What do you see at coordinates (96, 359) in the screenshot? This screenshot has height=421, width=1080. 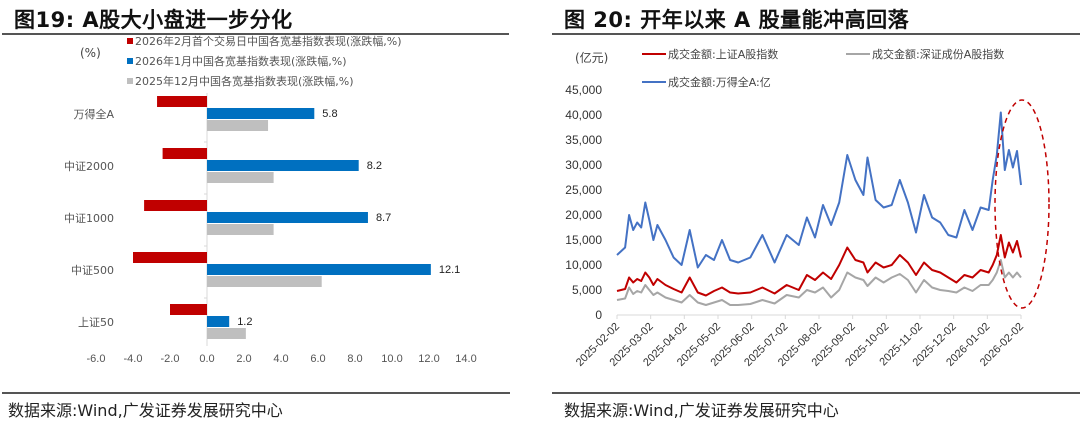 I see `x-tick-label: -6.0` at bounding box center [96, 359].